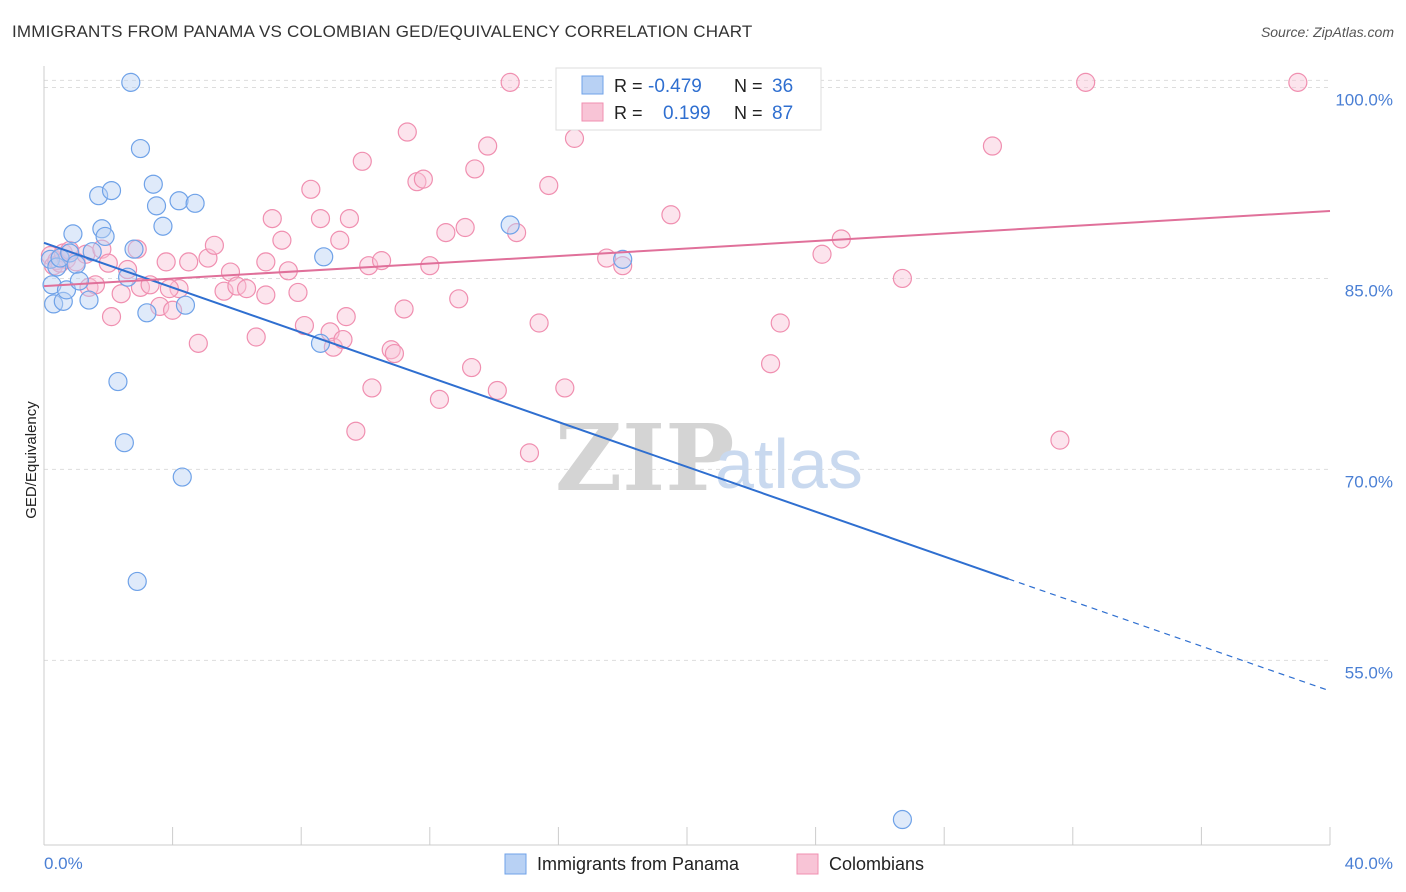  Describe the element at coordinates (1369, 481) in the screenshot. I see `y-tick-label-1: 70.0%` at that location.